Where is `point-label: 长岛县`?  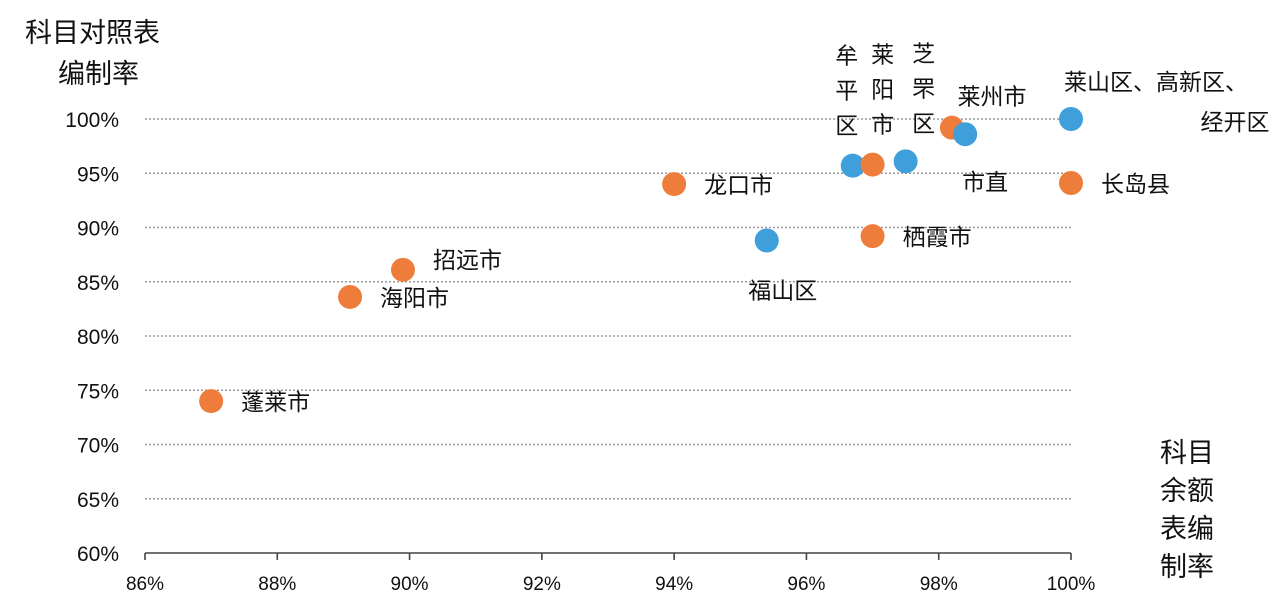 point-label: 长岛县 is located at coordinates (1135, 185).